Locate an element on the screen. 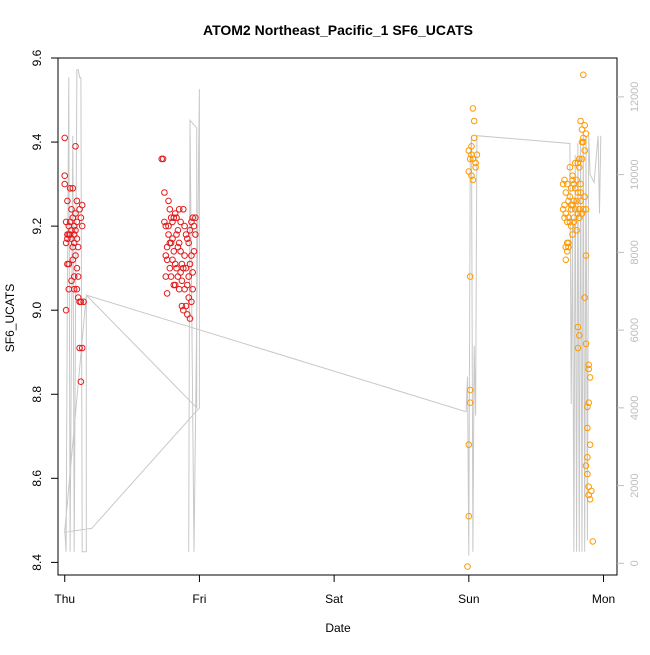  x-axis-title: Date is located at coordinates (338, 628).